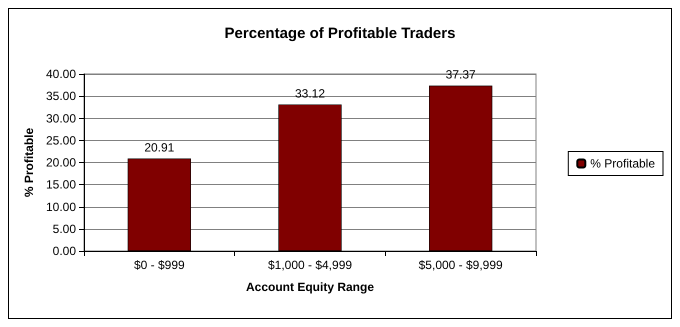  What do you see at coordinates (310, 93) in the screenshot?
I see `data-label: 33.12` at bounding box center [310, 93].